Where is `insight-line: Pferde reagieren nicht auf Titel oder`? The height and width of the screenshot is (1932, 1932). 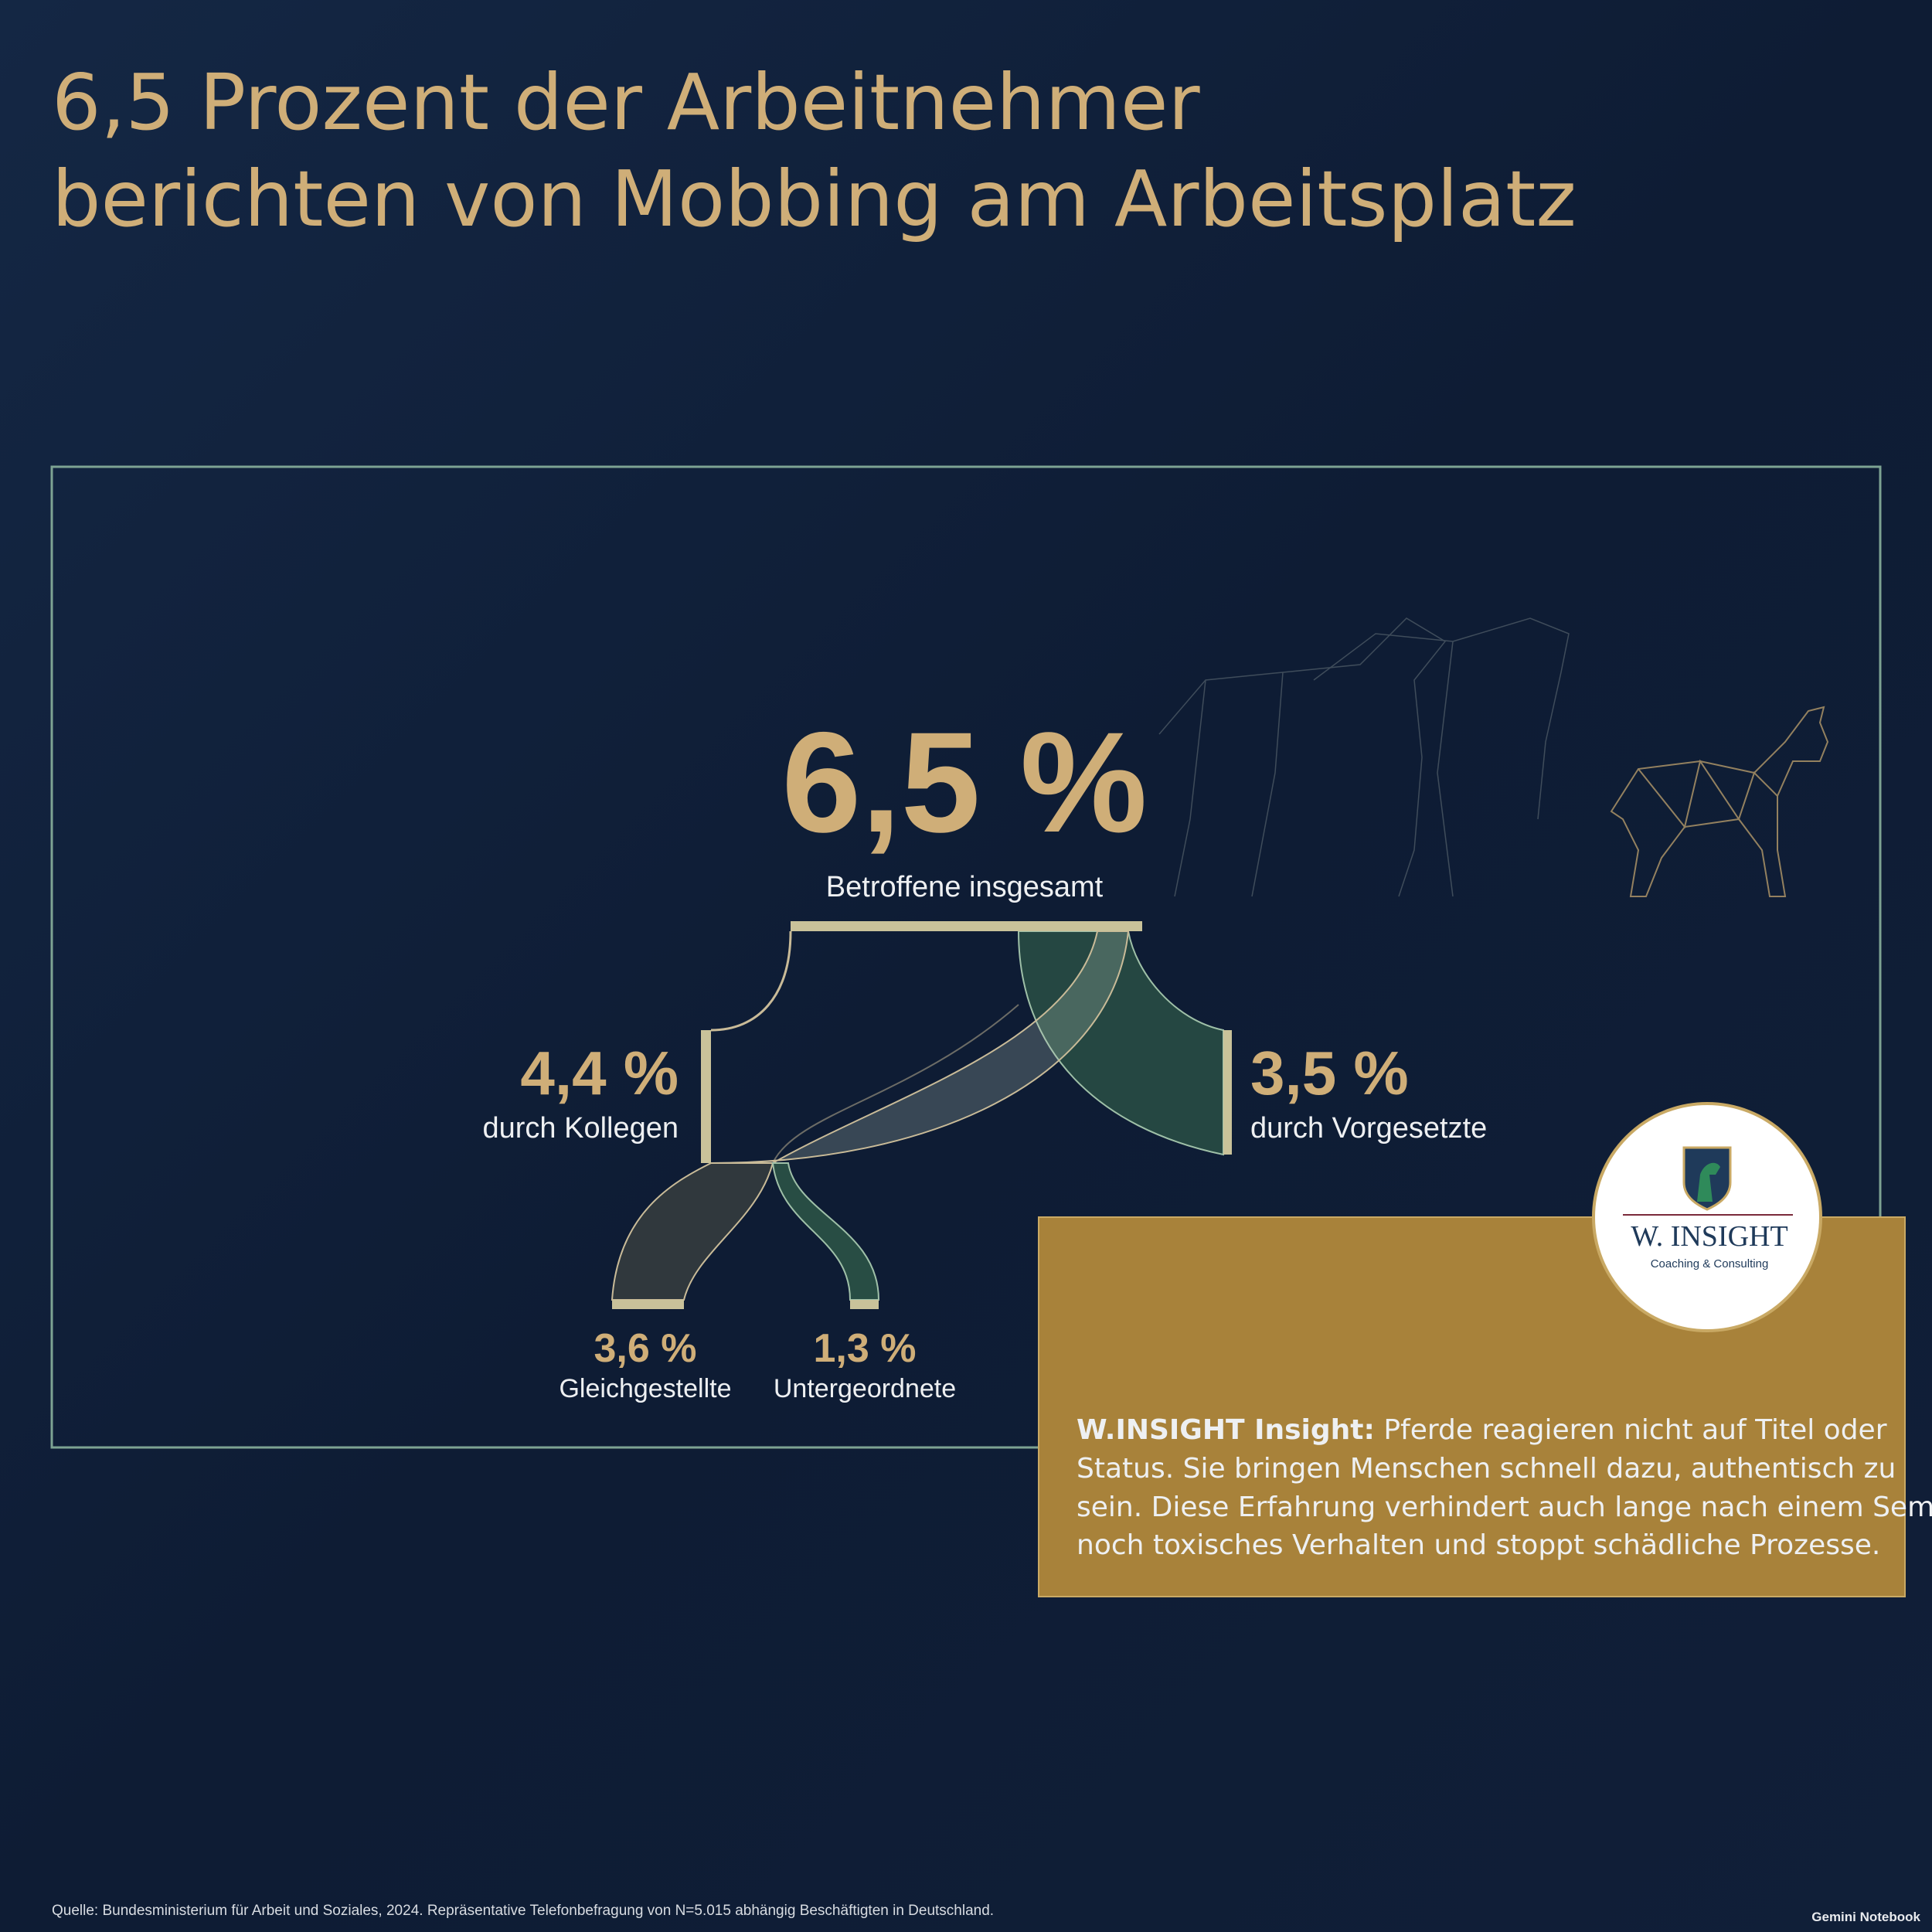
insight-line: Pferde reagieren nicht auf Titel oder is located at coordinates (1634, 1430).